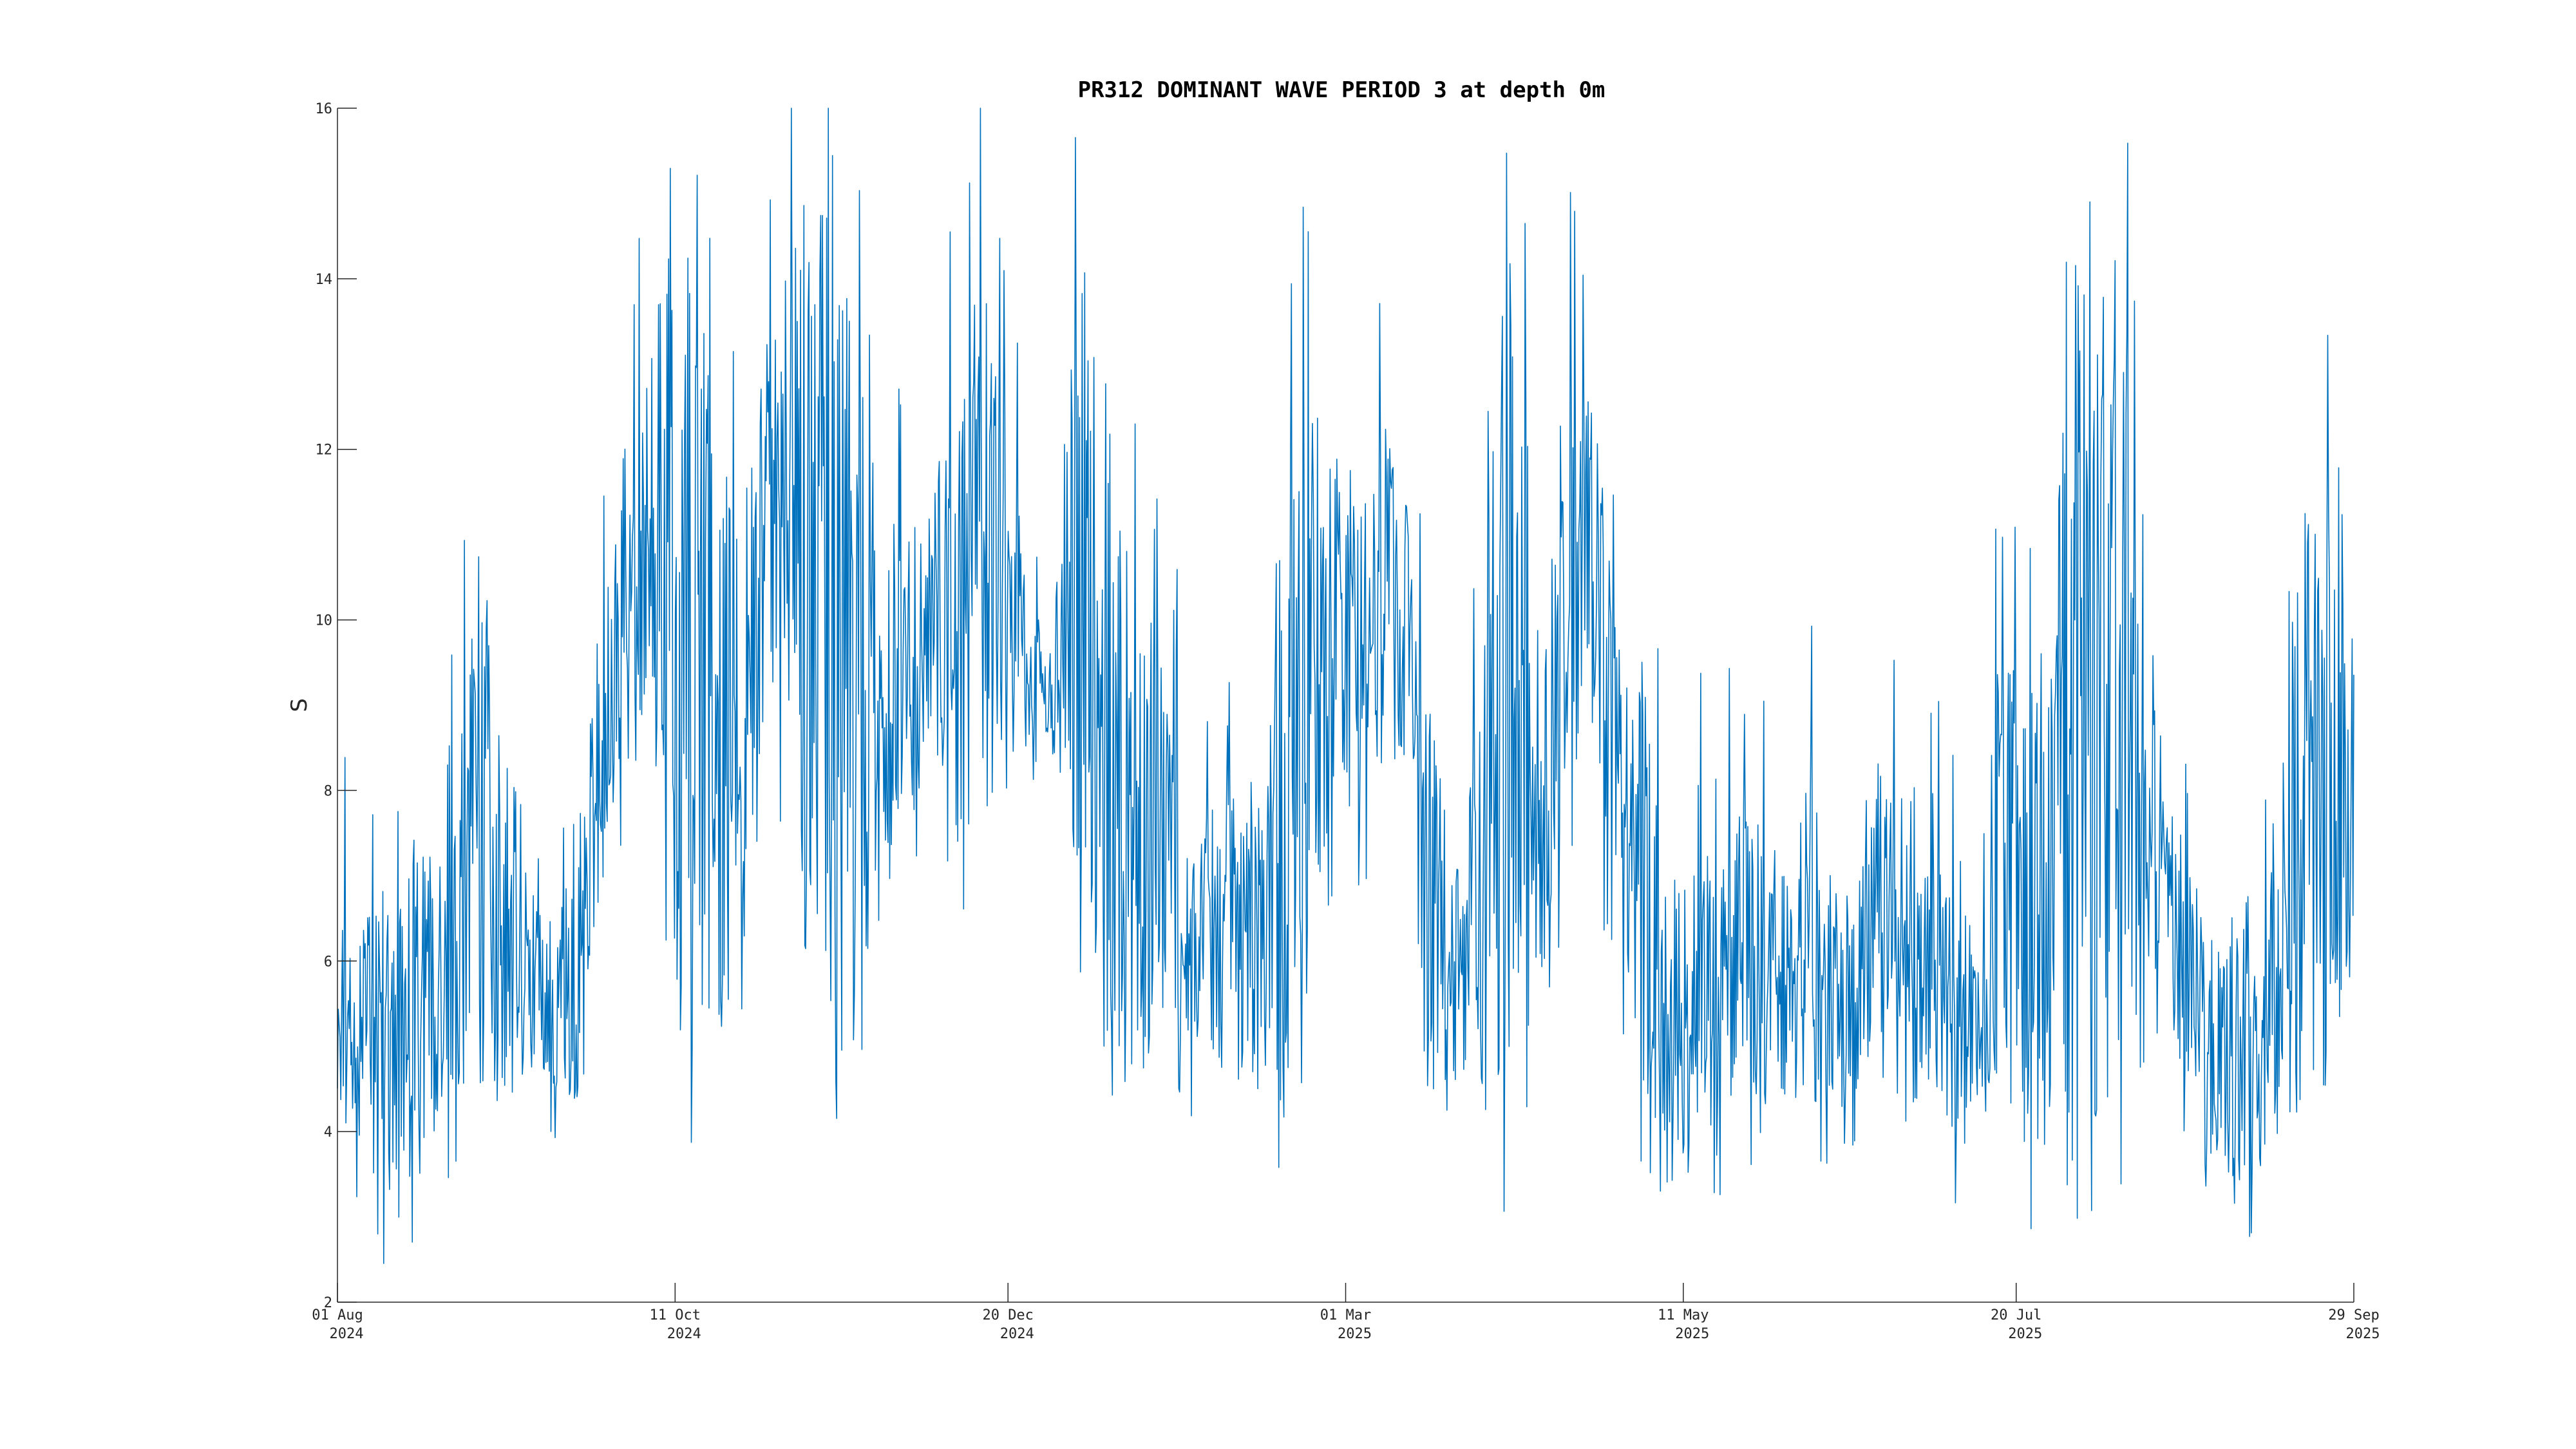 The image size is (2576, 1449). Describe the element at coordinates (676, 1315) in the screenshot. I see `x-tick-label: 11 Oct` at that location.